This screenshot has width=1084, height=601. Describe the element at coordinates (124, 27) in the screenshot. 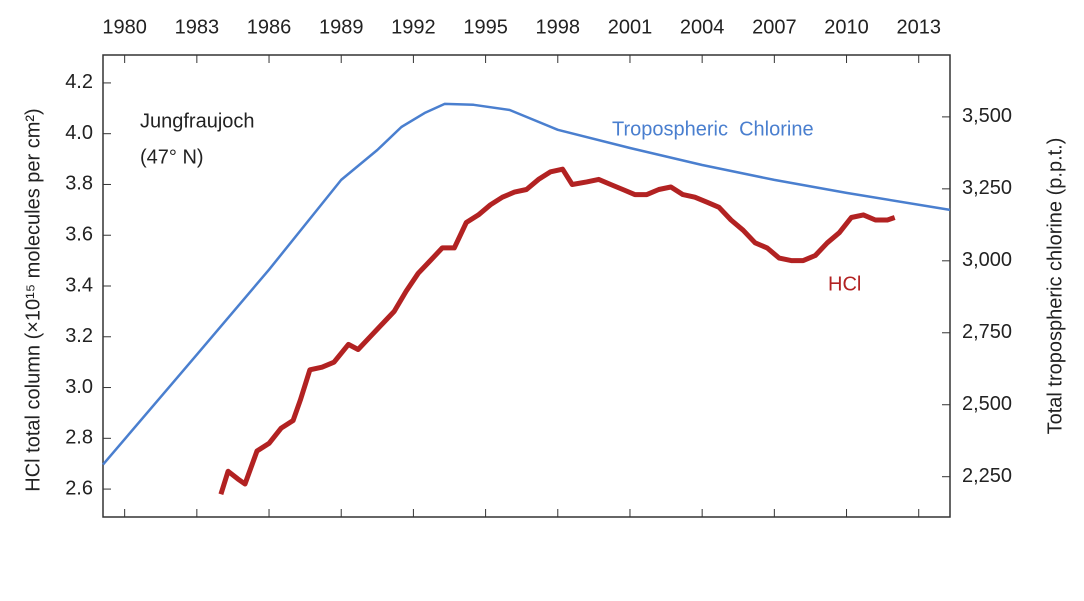

I see `x-tick-label: 1980` at that location.